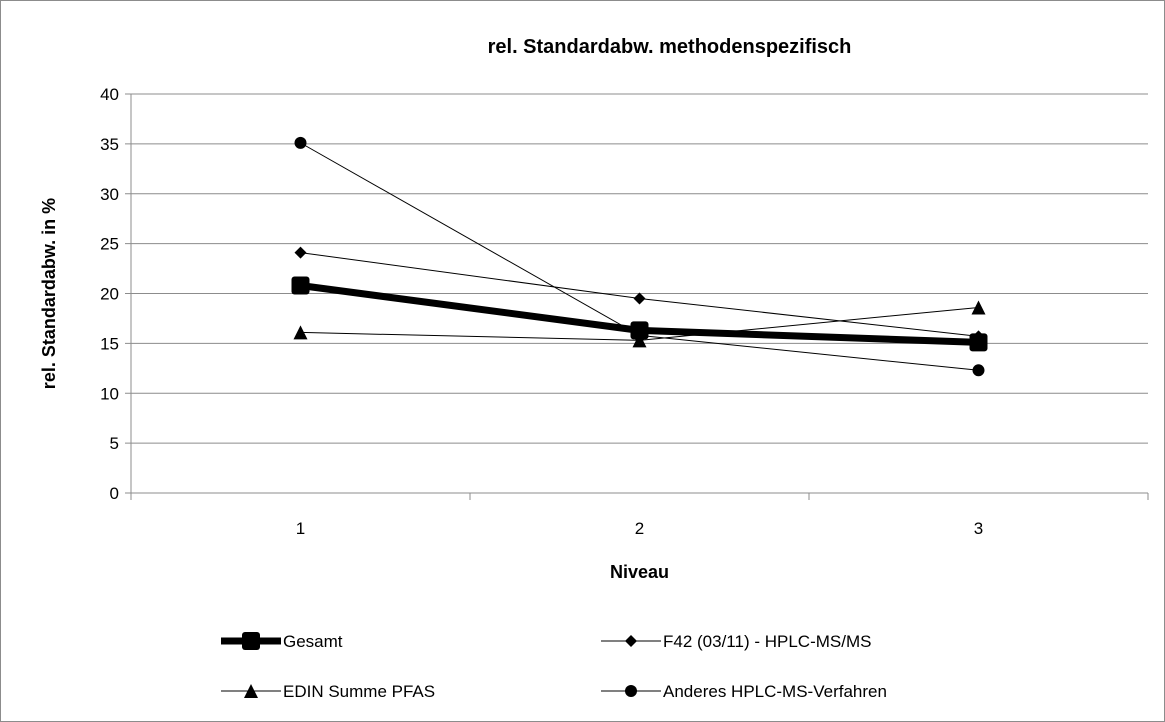 Image resolution: width=1165 pixels, height=722 pixels. Describe the element at coordinates (109, 144) in the screenshot. I see `y-tick-label: 35` at that location.